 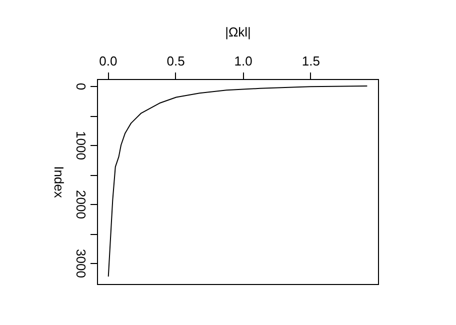 What do you see at coordinates (238, 32) in the screenshot?
I see `x-axis-title: |Ωkl|` at bounding box center [238, 32].